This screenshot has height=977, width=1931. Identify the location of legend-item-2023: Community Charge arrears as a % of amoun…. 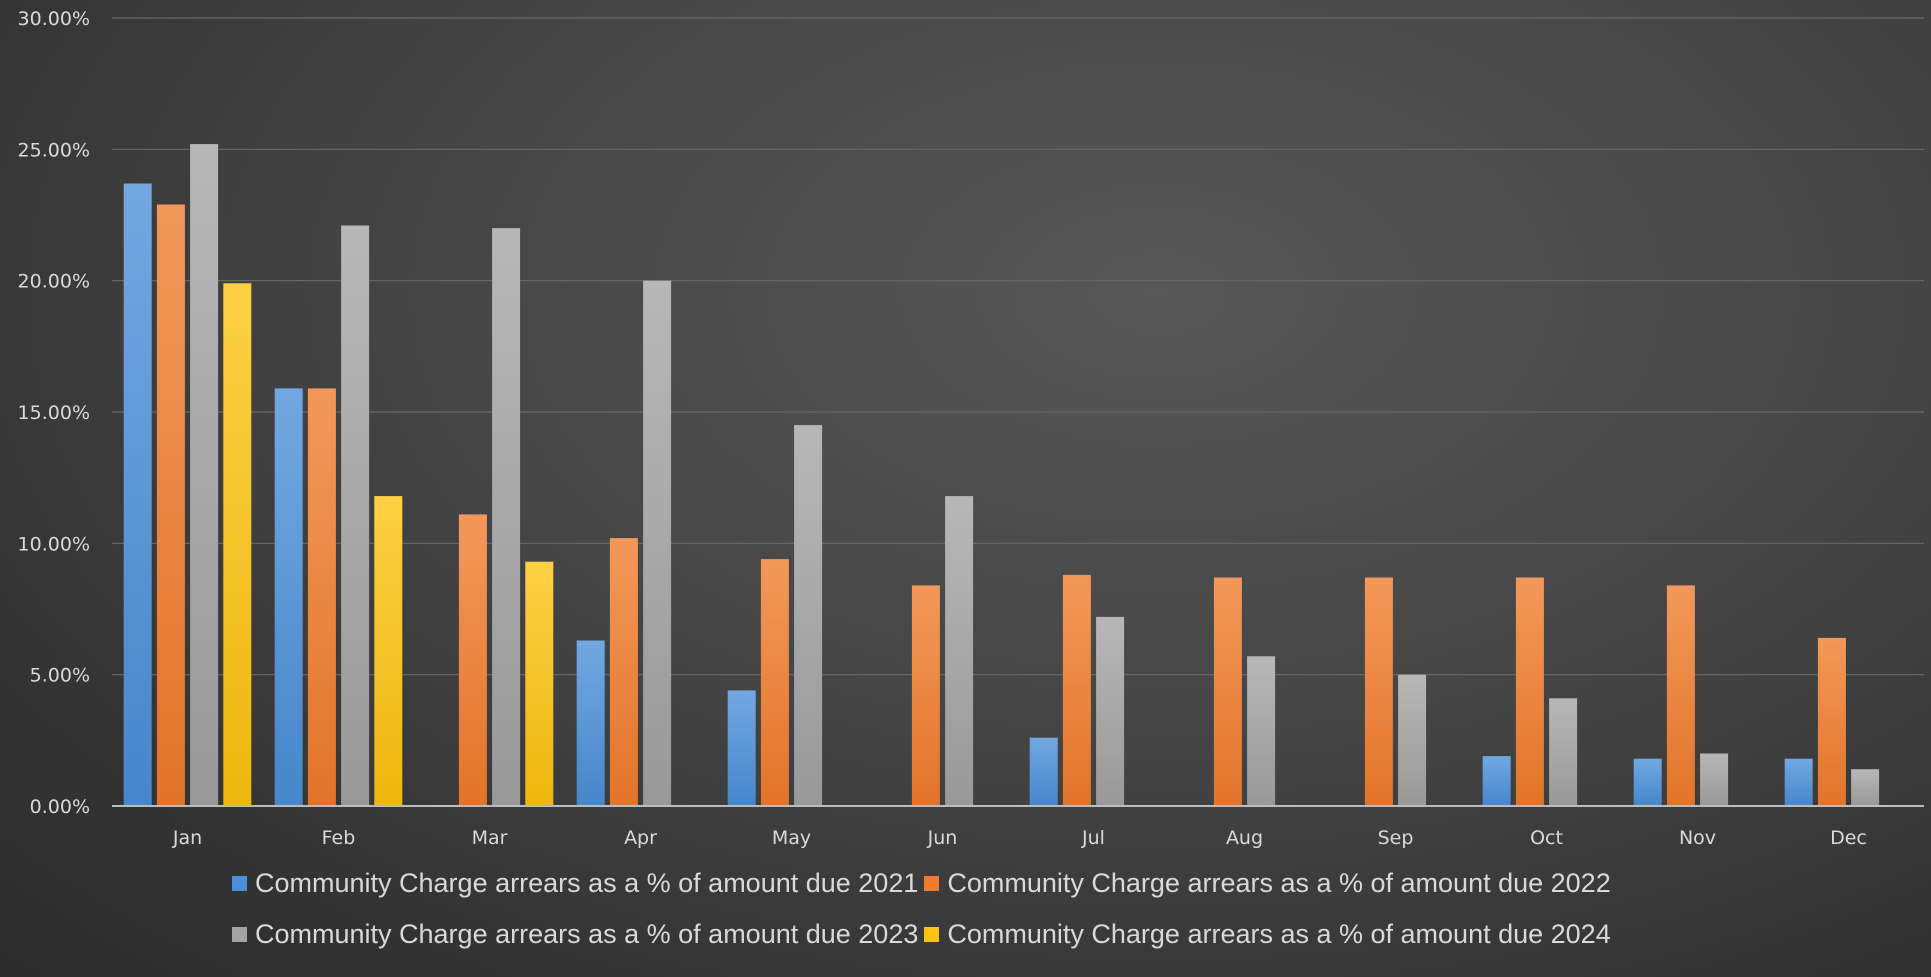
(575, 934).